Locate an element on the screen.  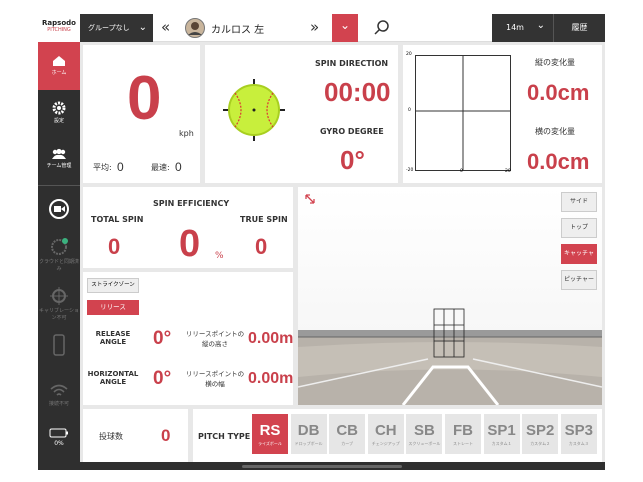
pitch-code: RS is located at coordinates (270, 430).